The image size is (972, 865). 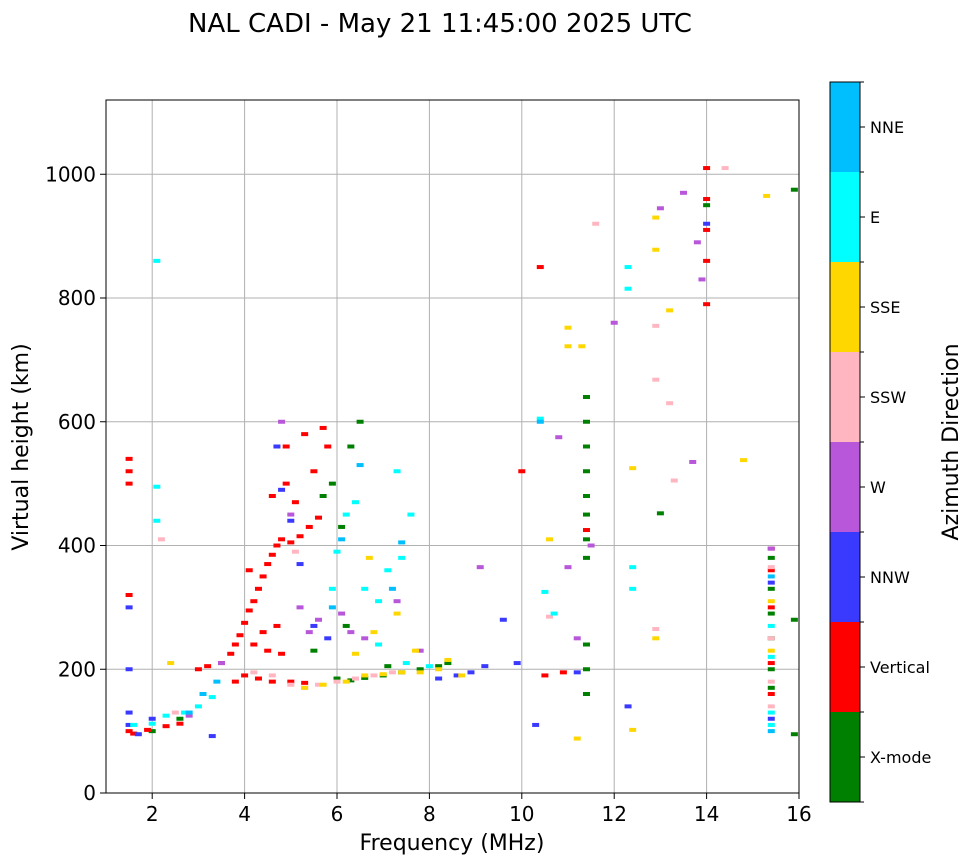 I want to click on y-tick-label: 200, so click(x=77, y=669).